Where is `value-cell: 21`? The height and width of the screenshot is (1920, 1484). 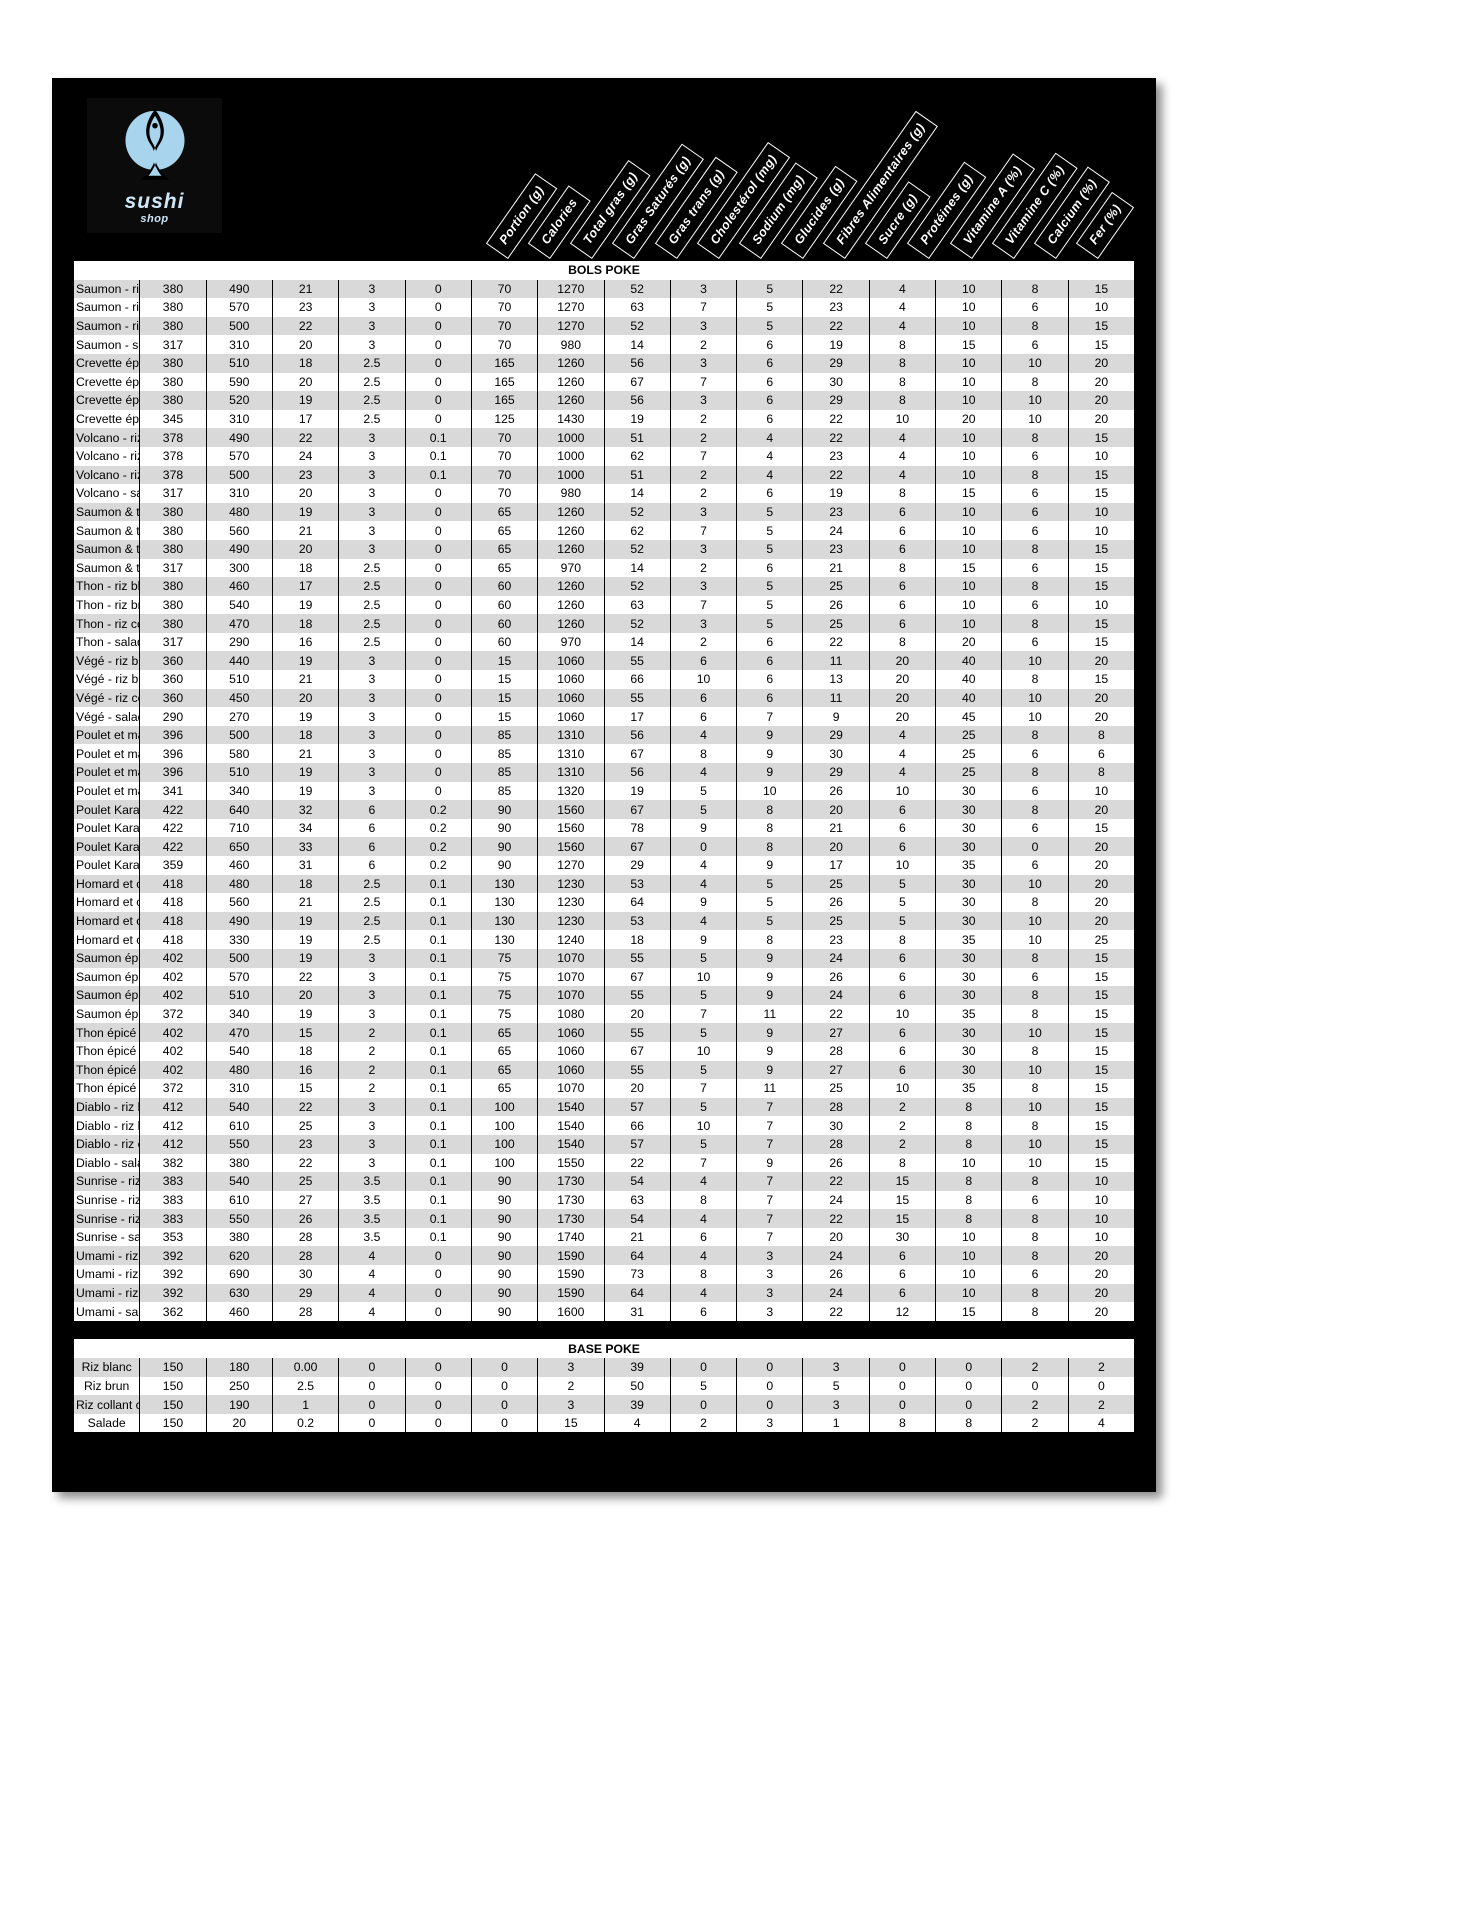 value-cell: 21 is located at coordinates (305, 289).